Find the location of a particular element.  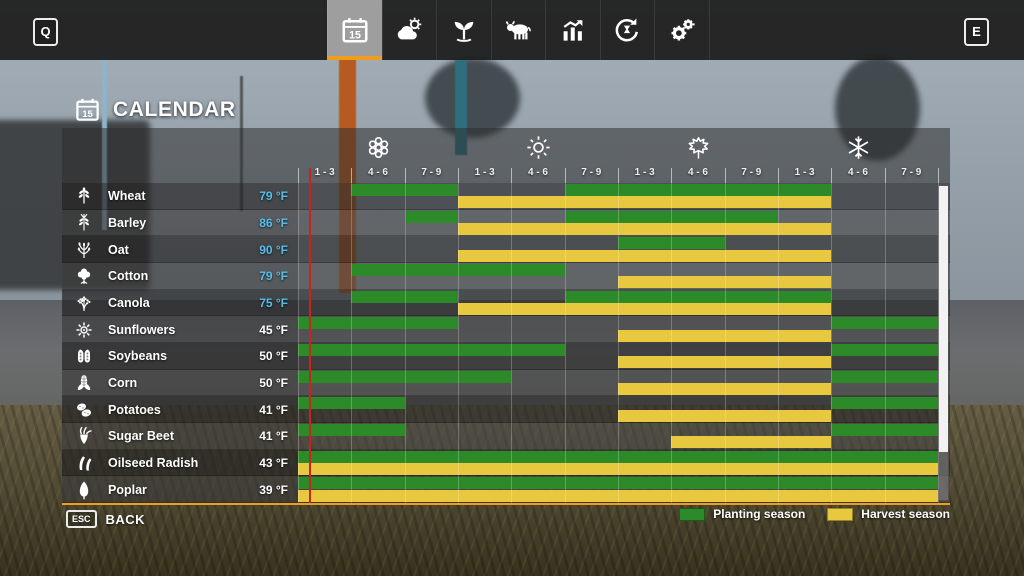

crop-row-wheat: Wheat 79 °F is located at coordinates (506, 196).